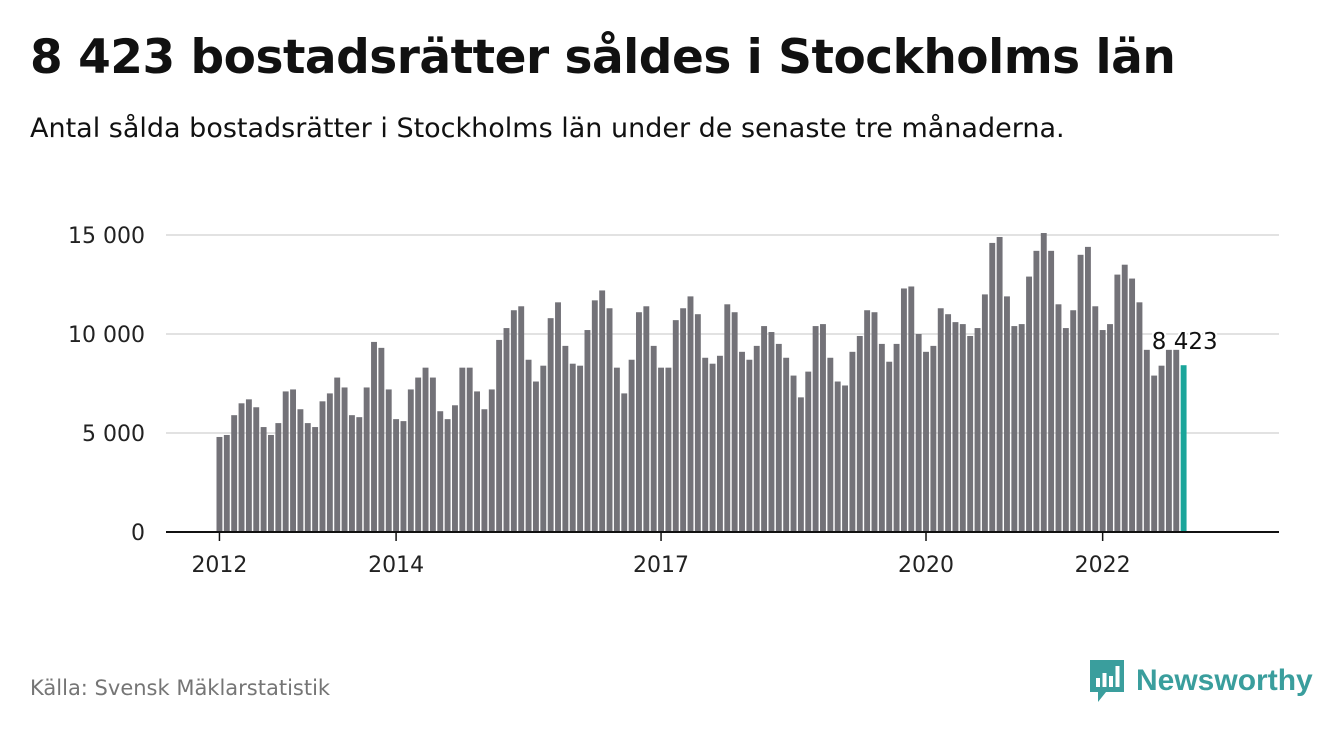 The height and width of the screenshot is (734, 1340). I want to click on source-note: Källa: Svensk Mäklarstatistik, so click(180, 688).